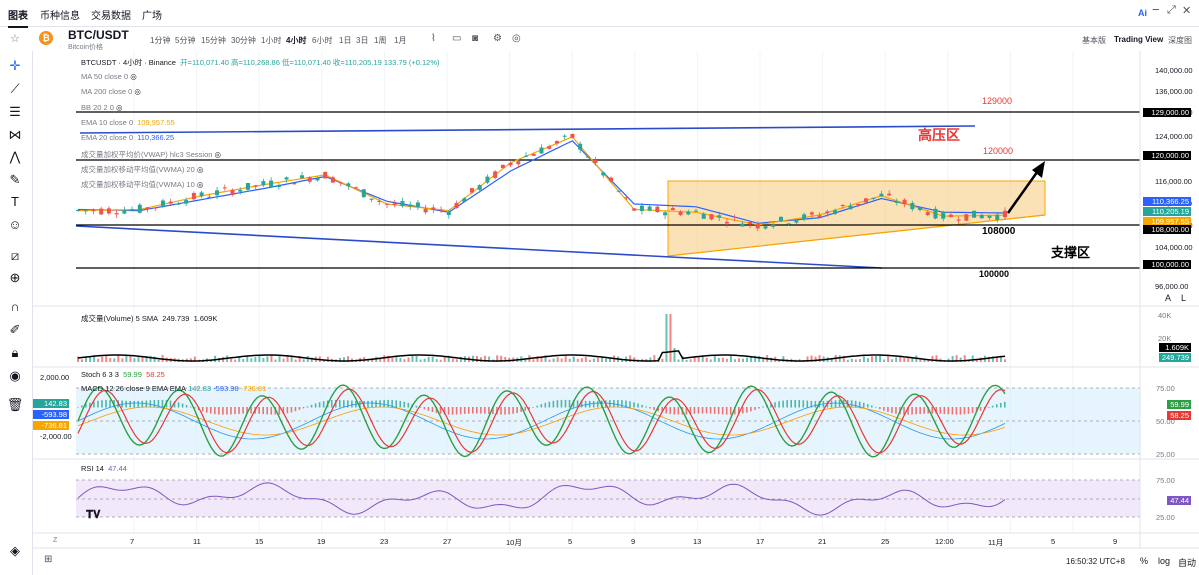 The image size is (1199, 575). Describe the element at coordinates (457, 38) in the screenshot. I see `template-icon: ▭` at that location.